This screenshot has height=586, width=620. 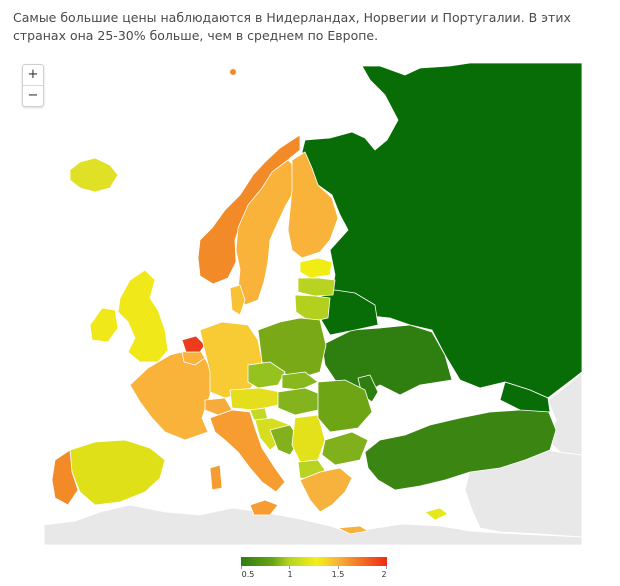 What do you see at coordinates (216, 477) in the screenshot?
I see `sardinia-region` at bounding box center [216, 477].